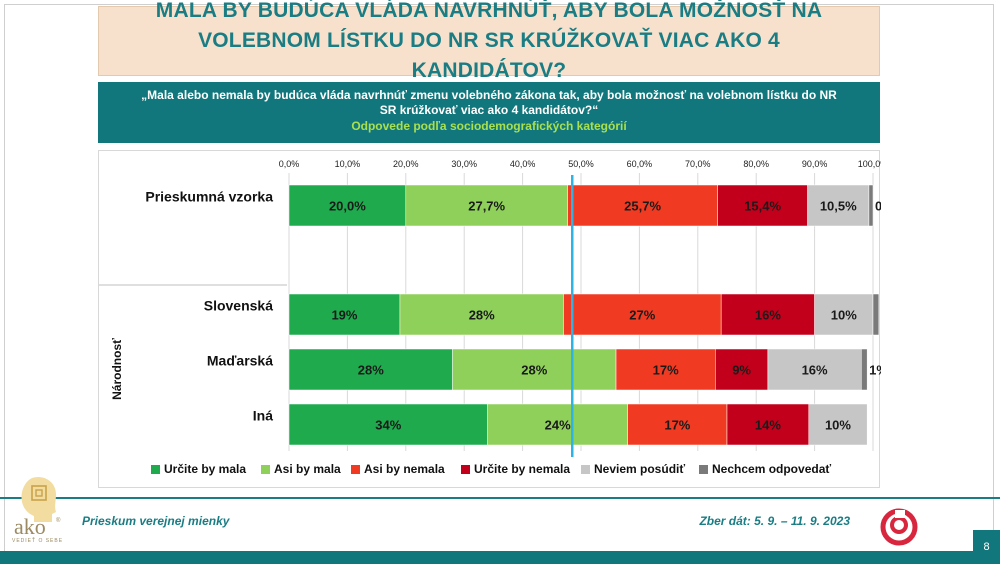 This screenshot has height=564, width=1000. Describe the element at coordinates (522, 469) in the screenshot. I see `legend-label: Určite by nemala` at that location.